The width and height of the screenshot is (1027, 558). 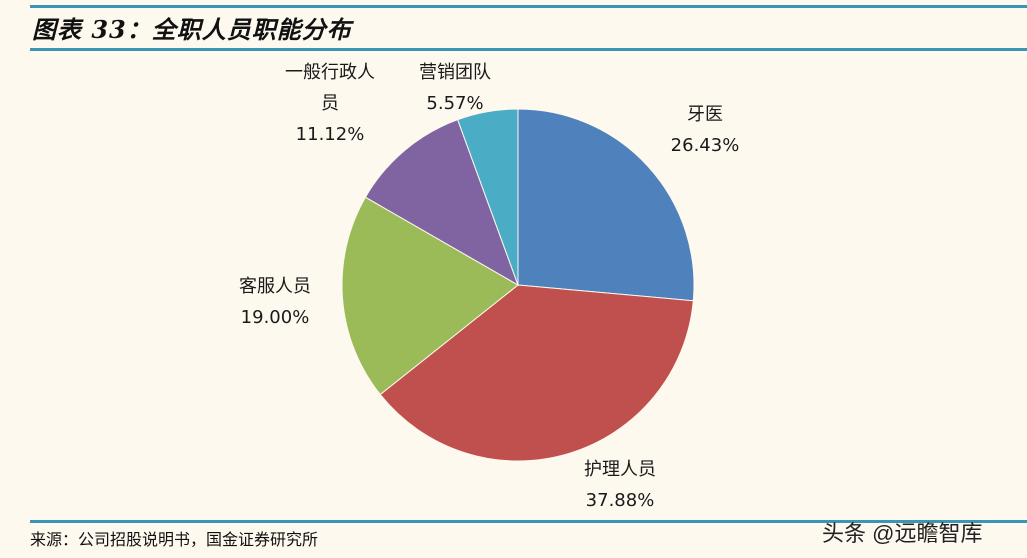 I want to click on label-admin: 一般行政人 员 11.12%, so click(x=330, y=103).